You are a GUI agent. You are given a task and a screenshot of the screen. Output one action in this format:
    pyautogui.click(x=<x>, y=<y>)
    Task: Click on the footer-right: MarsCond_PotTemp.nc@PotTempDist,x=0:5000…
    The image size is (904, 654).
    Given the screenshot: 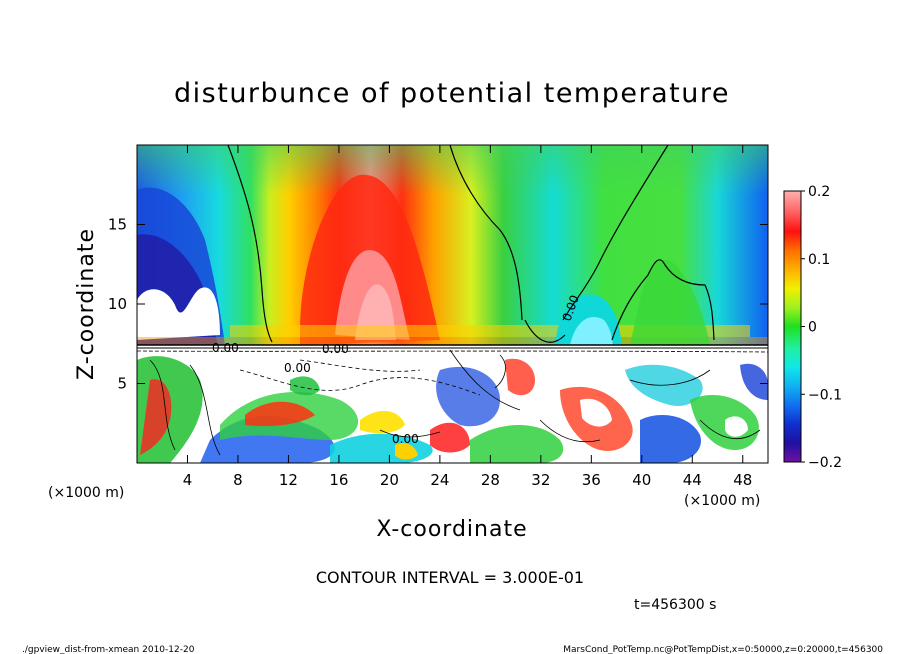 What is the action you would take?
    pyautogui.click(x=723, y=649)
    